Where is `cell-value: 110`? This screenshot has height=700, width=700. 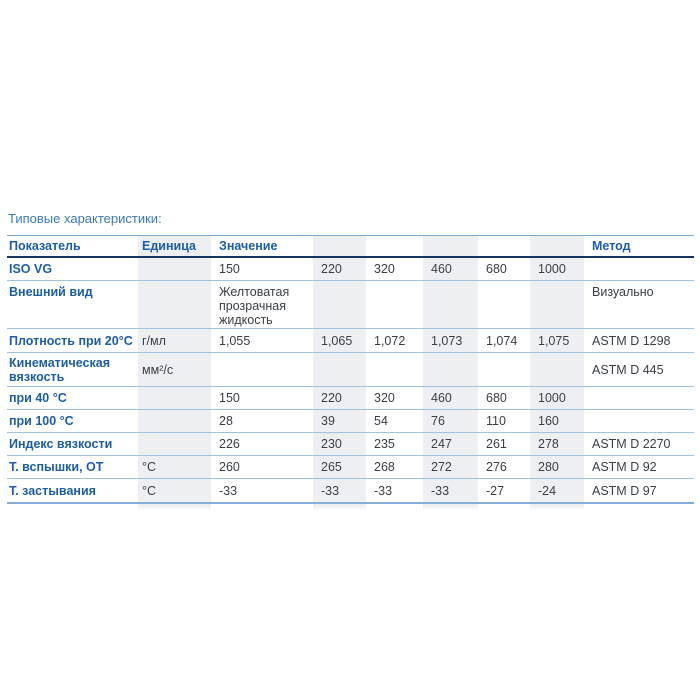
cell-value: 110 is located at coordinates (496, 421).